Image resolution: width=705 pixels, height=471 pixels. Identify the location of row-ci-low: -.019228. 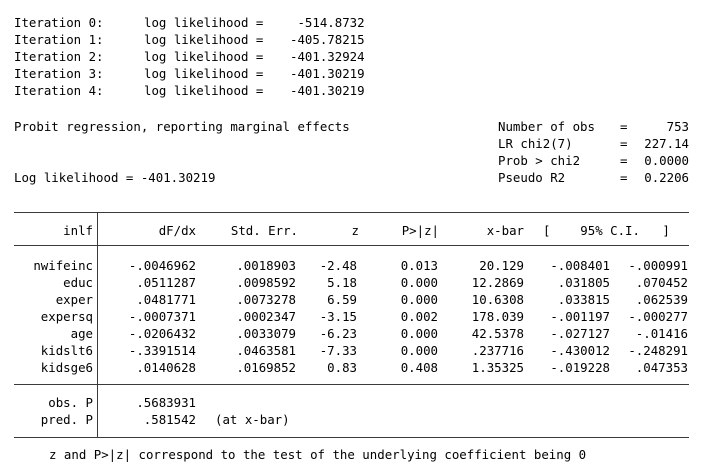
(580, 367).